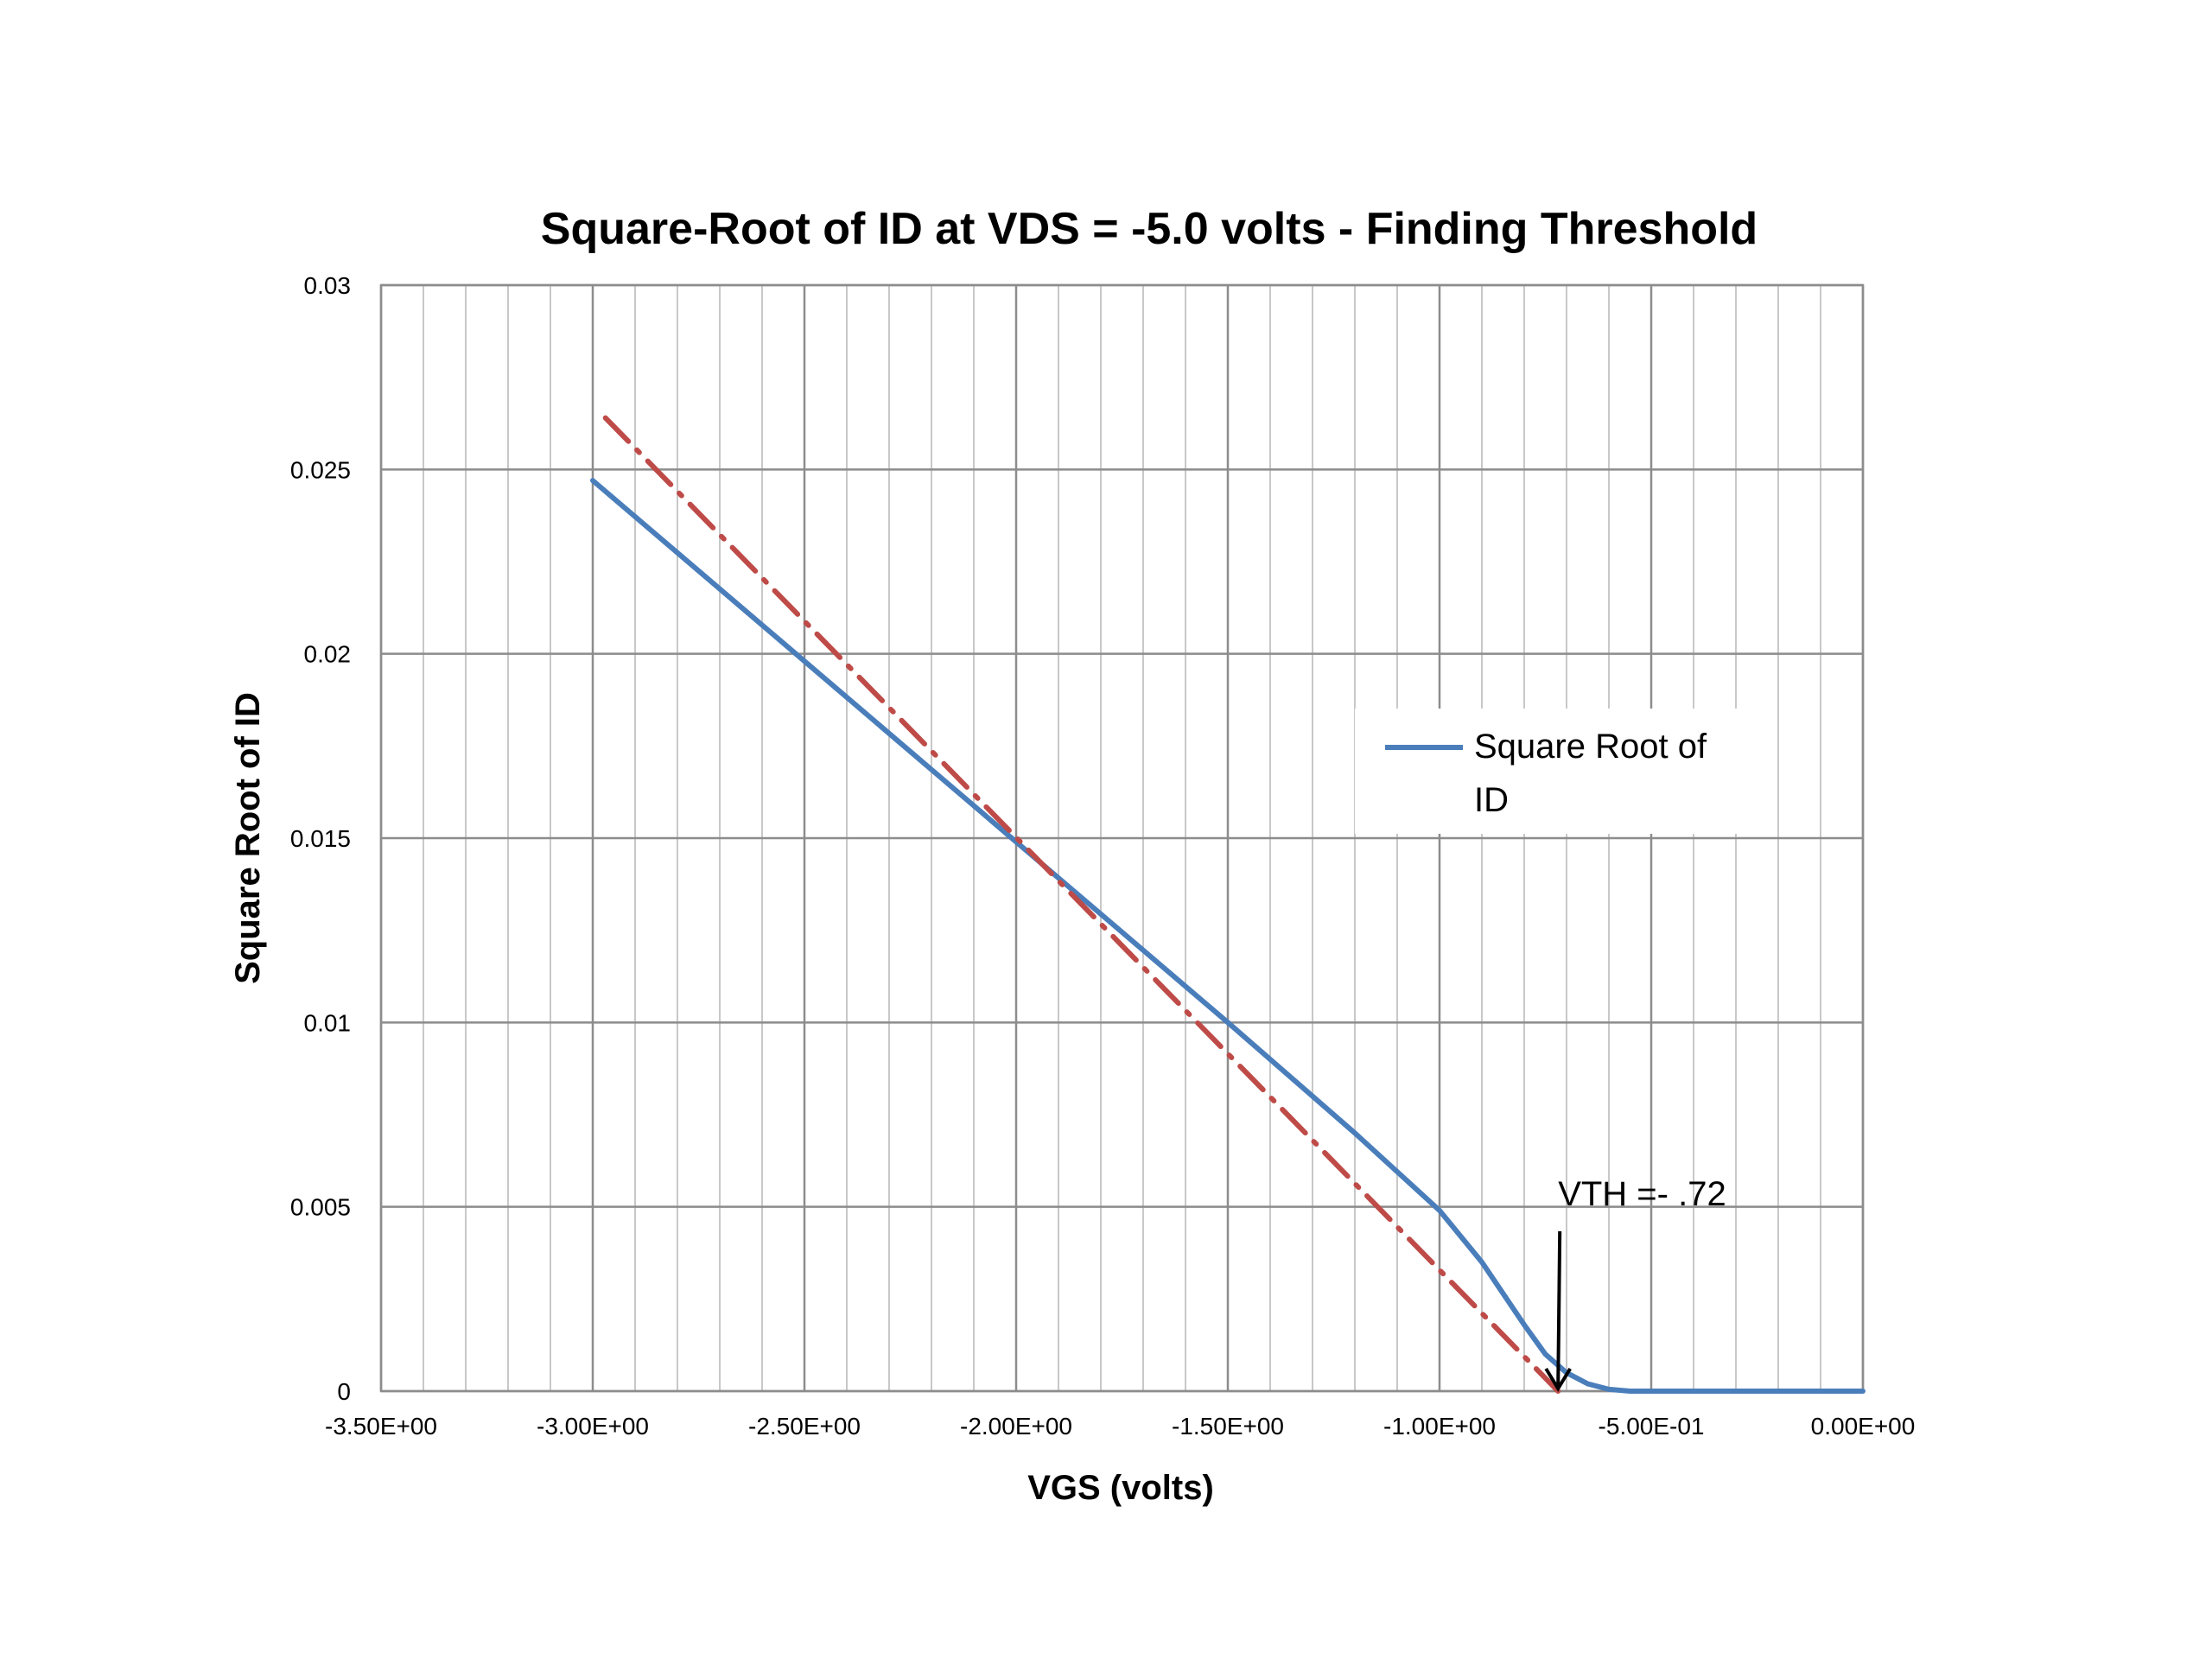 This screenshot has width=2212, height=1659. What do you see at coordinates (1558, 1379) in the screenshot?
I see `vth-arrowhead` at bounding box center [1558, 1379].